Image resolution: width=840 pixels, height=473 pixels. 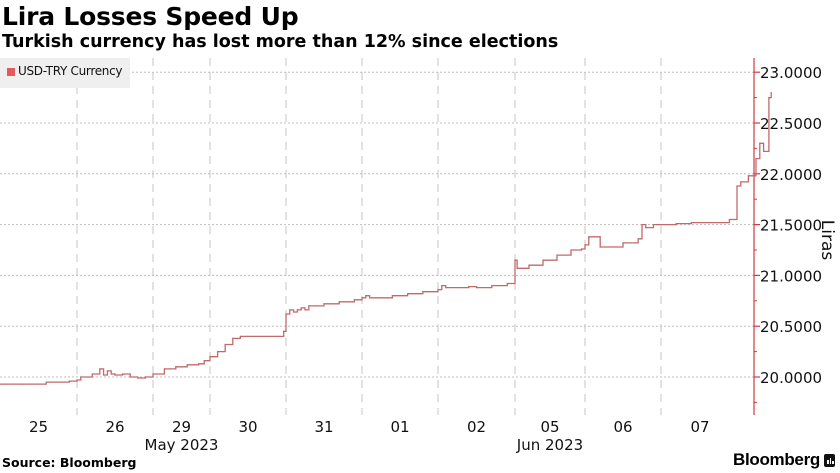 I want to click on y-axis-title: Liras, so click(x=827, y=240).